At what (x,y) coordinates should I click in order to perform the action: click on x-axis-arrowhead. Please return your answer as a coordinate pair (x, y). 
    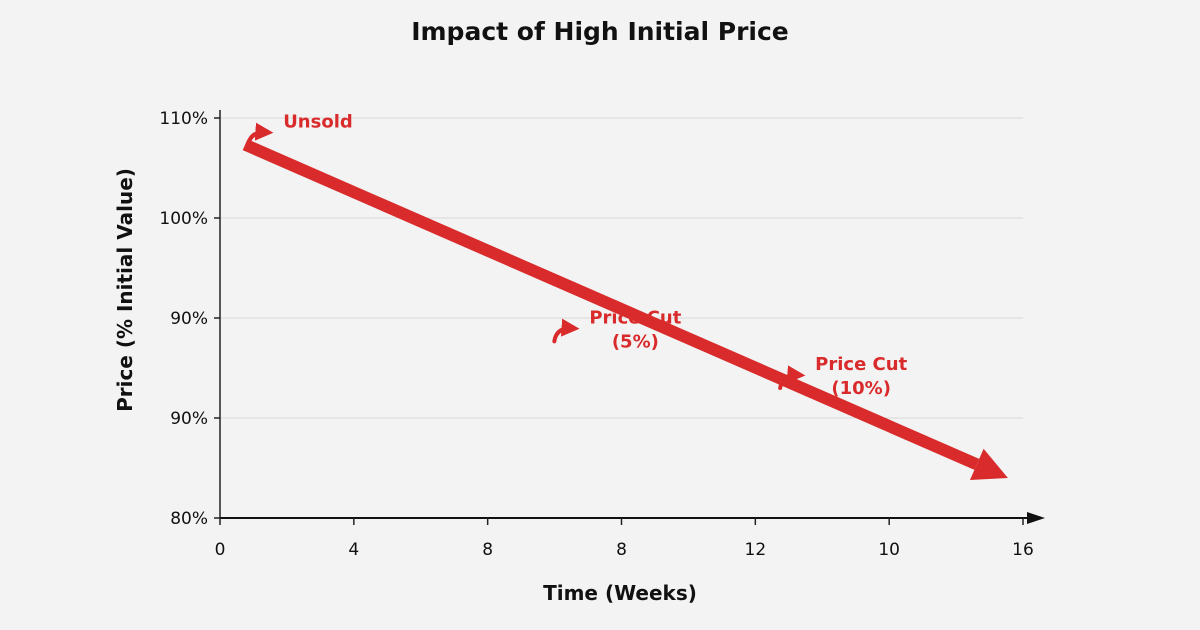
    Looking at the image, I should click on (1036, 518).